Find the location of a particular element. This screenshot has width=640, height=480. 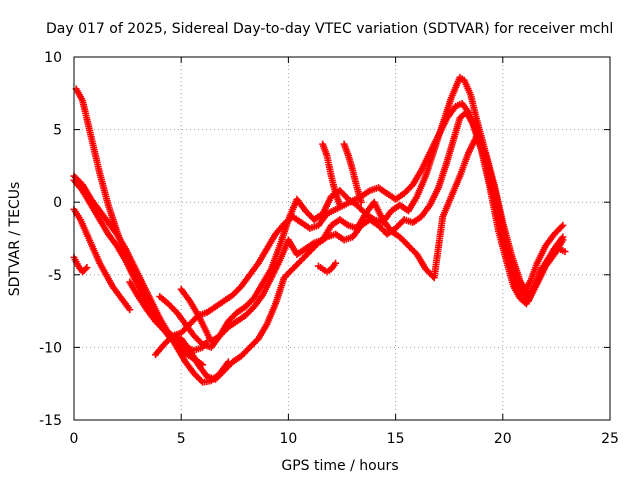

y-axis-label: SDTVAR / TECUs is located at coordinates (15, 239).